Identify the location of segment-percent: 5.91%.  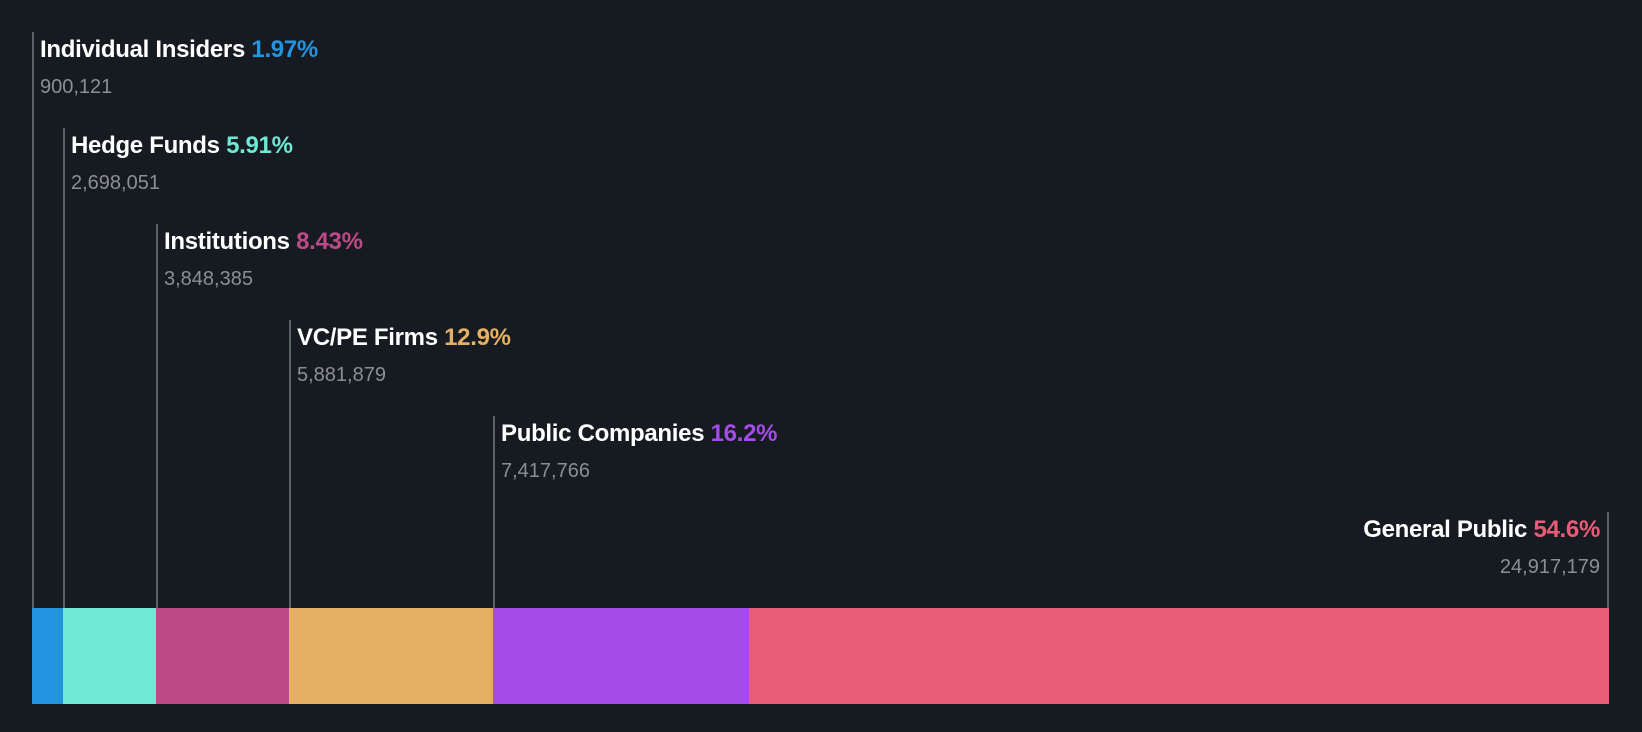
(259, 145).